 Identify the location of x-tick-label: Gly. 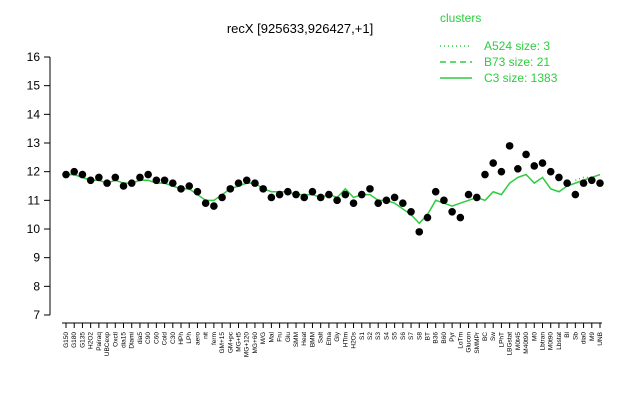
(337, 336).